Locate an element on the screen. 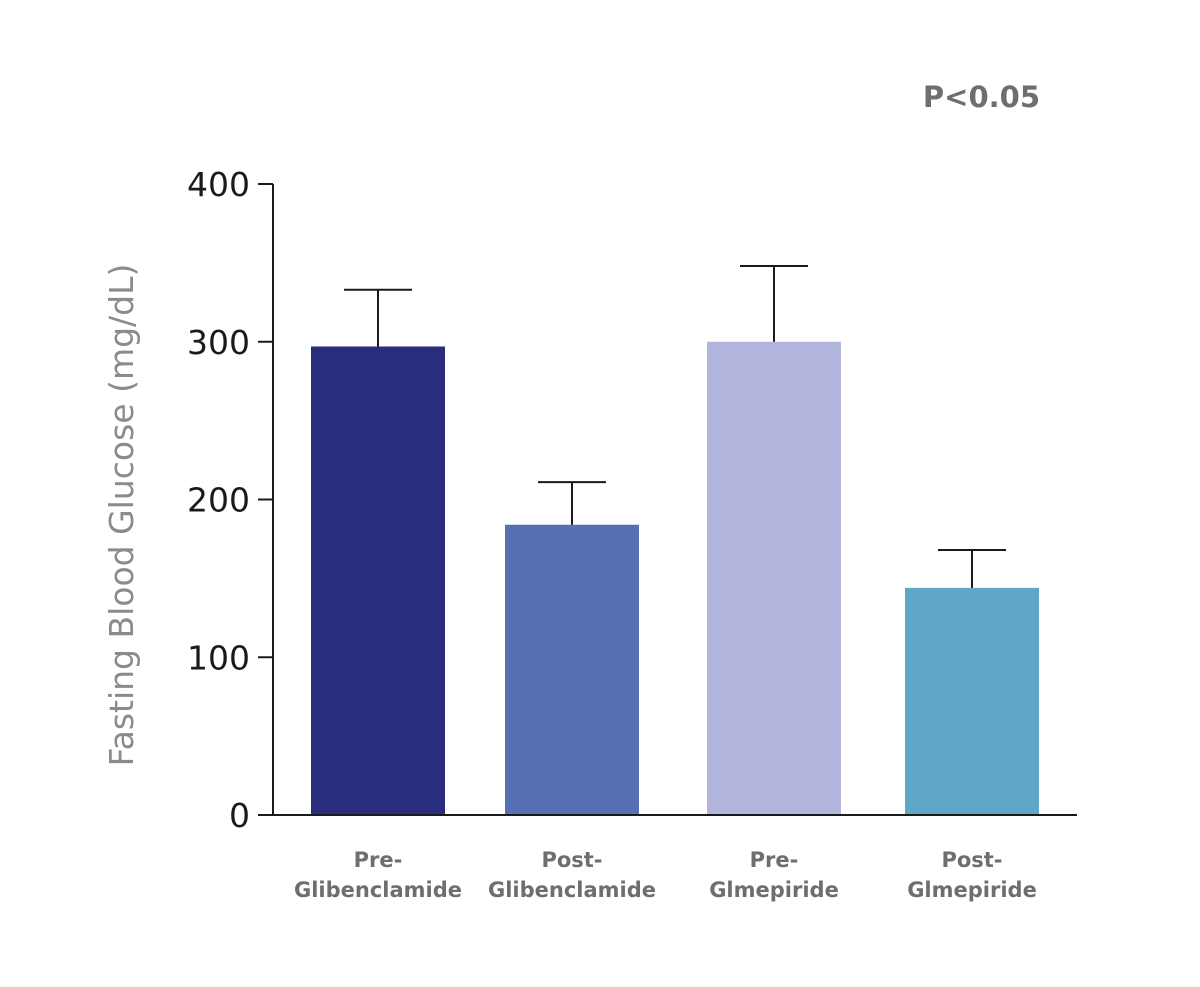 The image size is (1200, 987). y-axis-label: Fasting Blood Glucose (mg/dL) is located at coordinates (121, 515).